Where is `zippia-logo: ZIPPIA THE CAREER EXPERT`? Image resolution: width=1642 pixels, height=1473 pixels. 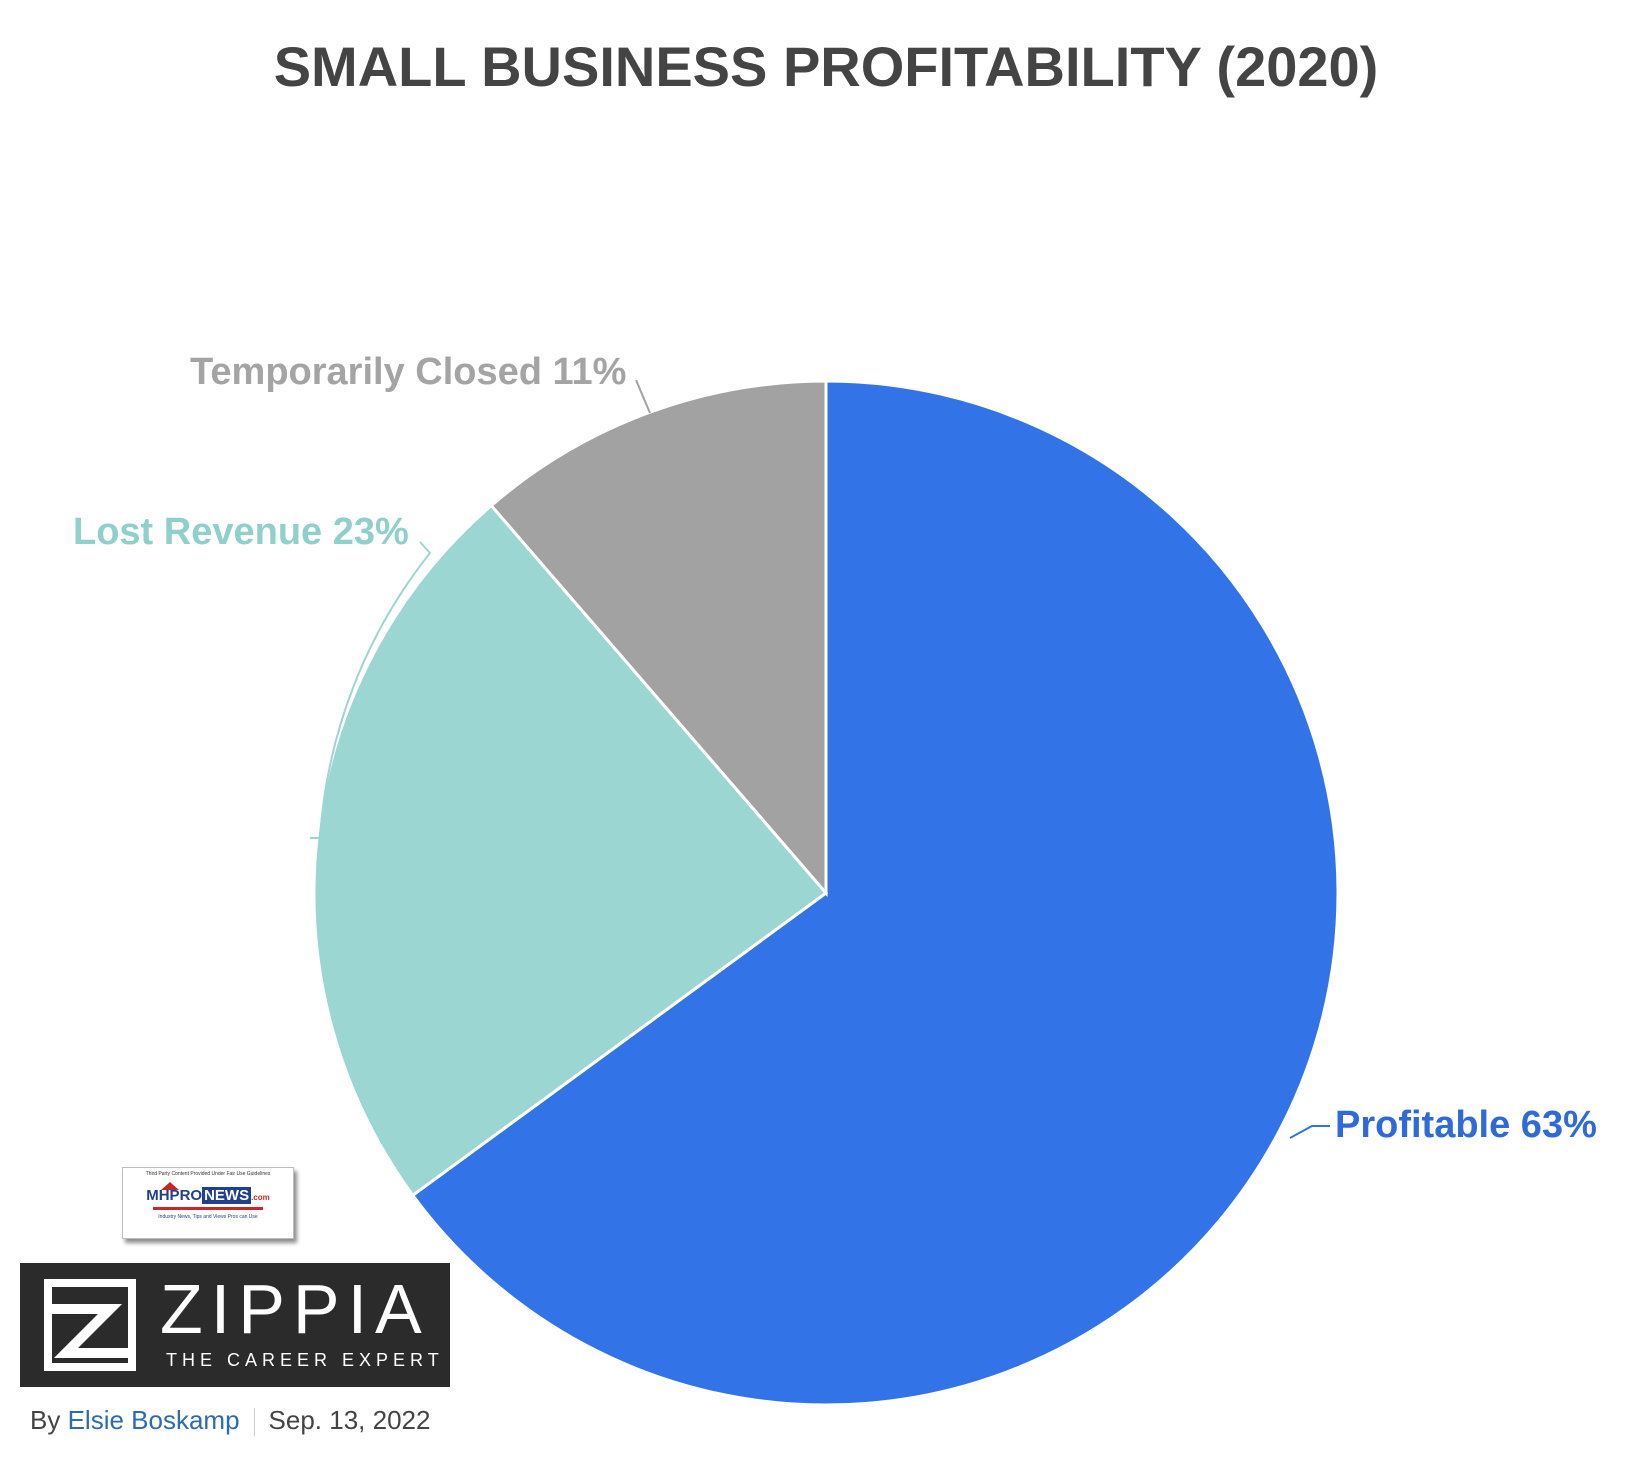 zippia-logo: ZIPPIA THE CAREER EXPERT is located at coordinates (235, 1325).